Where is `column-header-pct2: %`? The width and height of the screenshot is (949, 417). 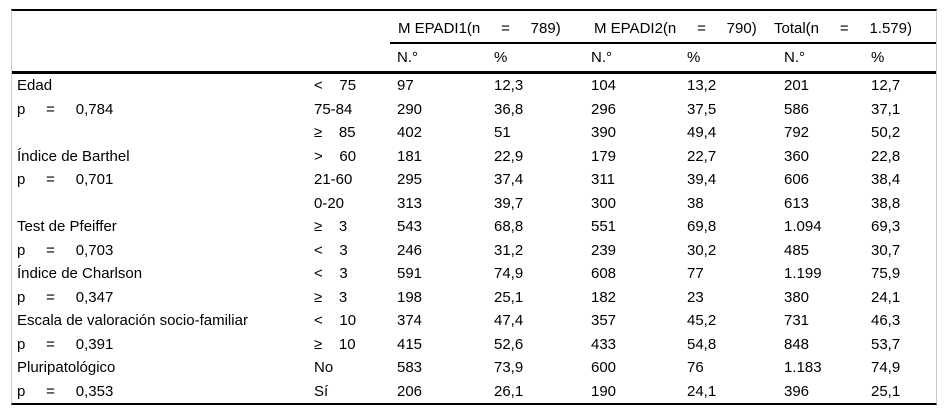
column-header-pct2: % is located at coordinates (694, 57).